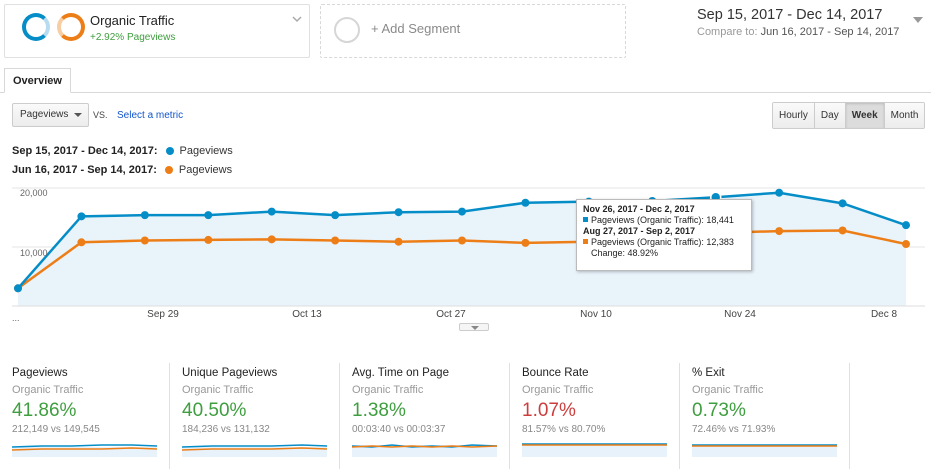  What do you see at coordinates (44, 114) in the screenshot?
I see `metric-select-value: Pageviews` at bounding box center [44, 114].